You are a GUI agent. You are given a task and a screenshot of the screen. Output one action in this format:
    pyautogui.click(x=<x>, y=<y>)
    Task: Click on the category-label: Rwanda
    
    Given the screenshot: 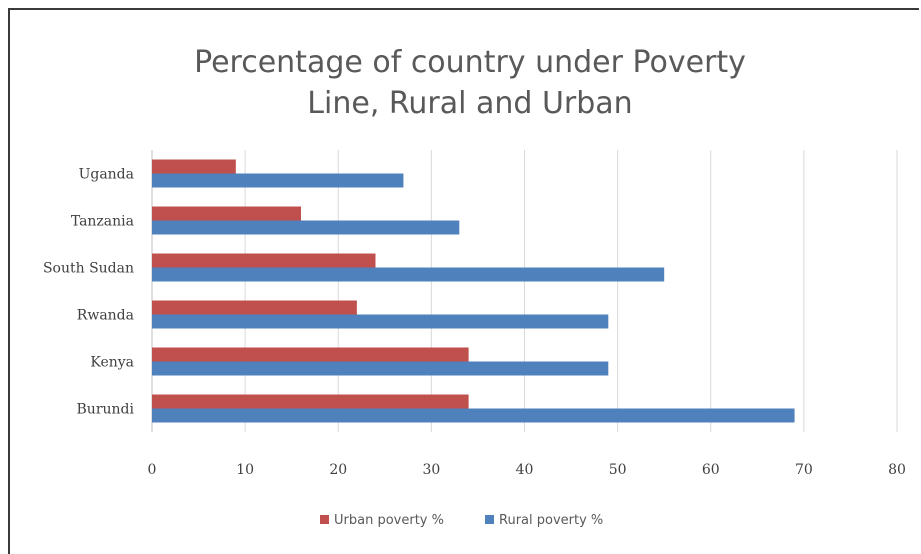 What is the action you would take?
    pyautogui.click(x=105, y=316)
    